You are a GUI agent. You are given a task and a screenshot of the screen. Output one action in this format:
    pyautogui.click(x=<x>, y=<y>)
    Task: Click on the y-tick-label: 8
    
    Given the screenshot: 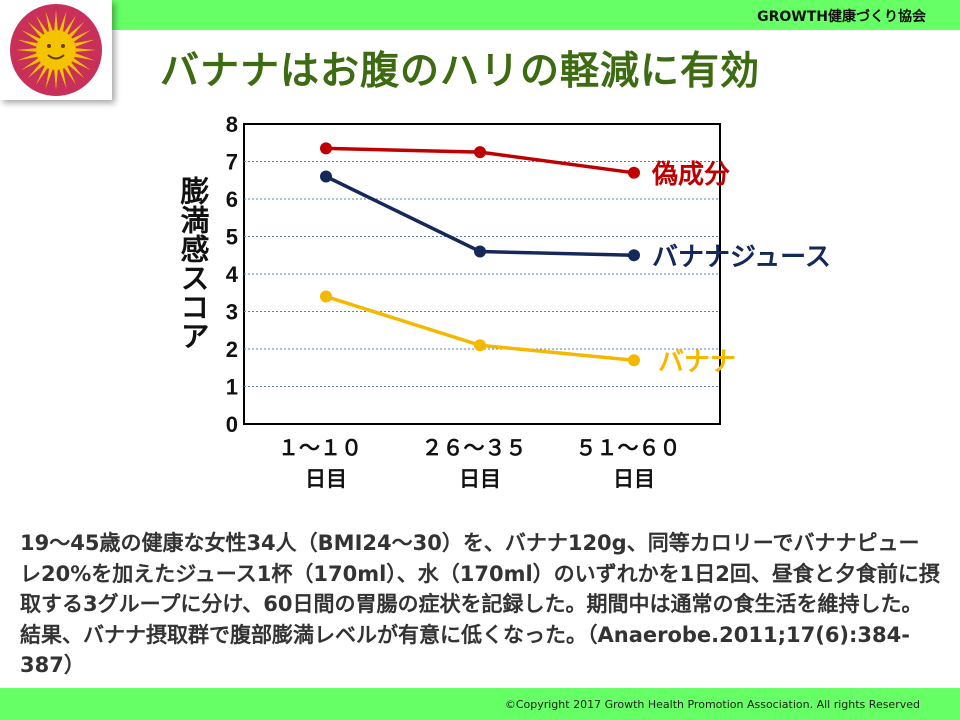 What is the action you would take?
    pyautogui.click(x=232, y=124)
    